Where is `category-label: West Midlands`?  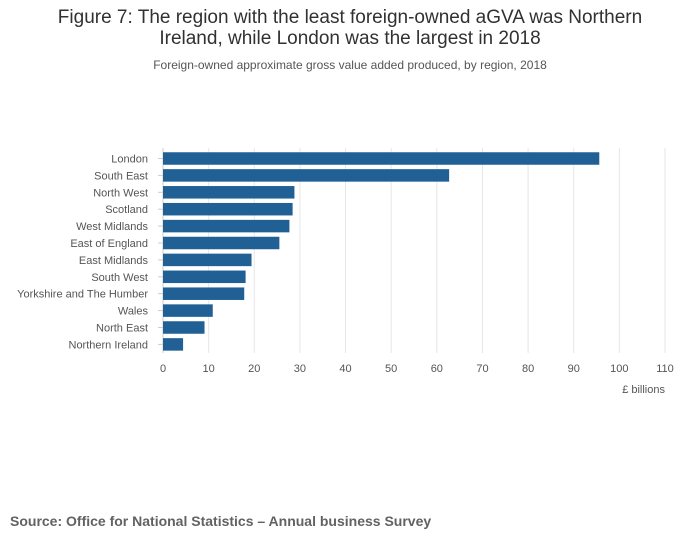 category-label: West Midlands is located at coordinates (112, 227).